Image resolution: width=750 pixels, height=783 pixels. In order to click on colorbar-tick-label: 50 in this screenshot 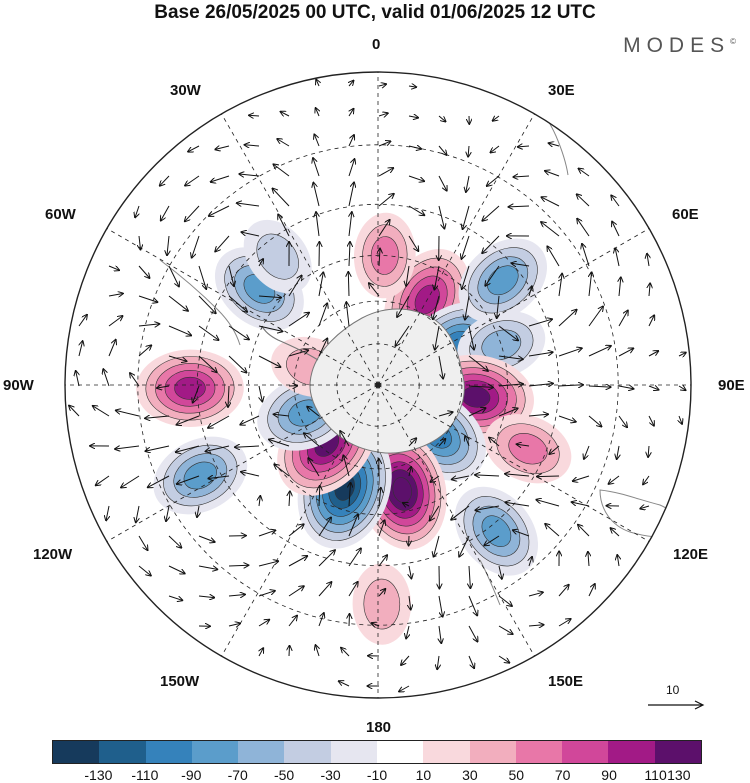, I will do `click(516, 775)`.